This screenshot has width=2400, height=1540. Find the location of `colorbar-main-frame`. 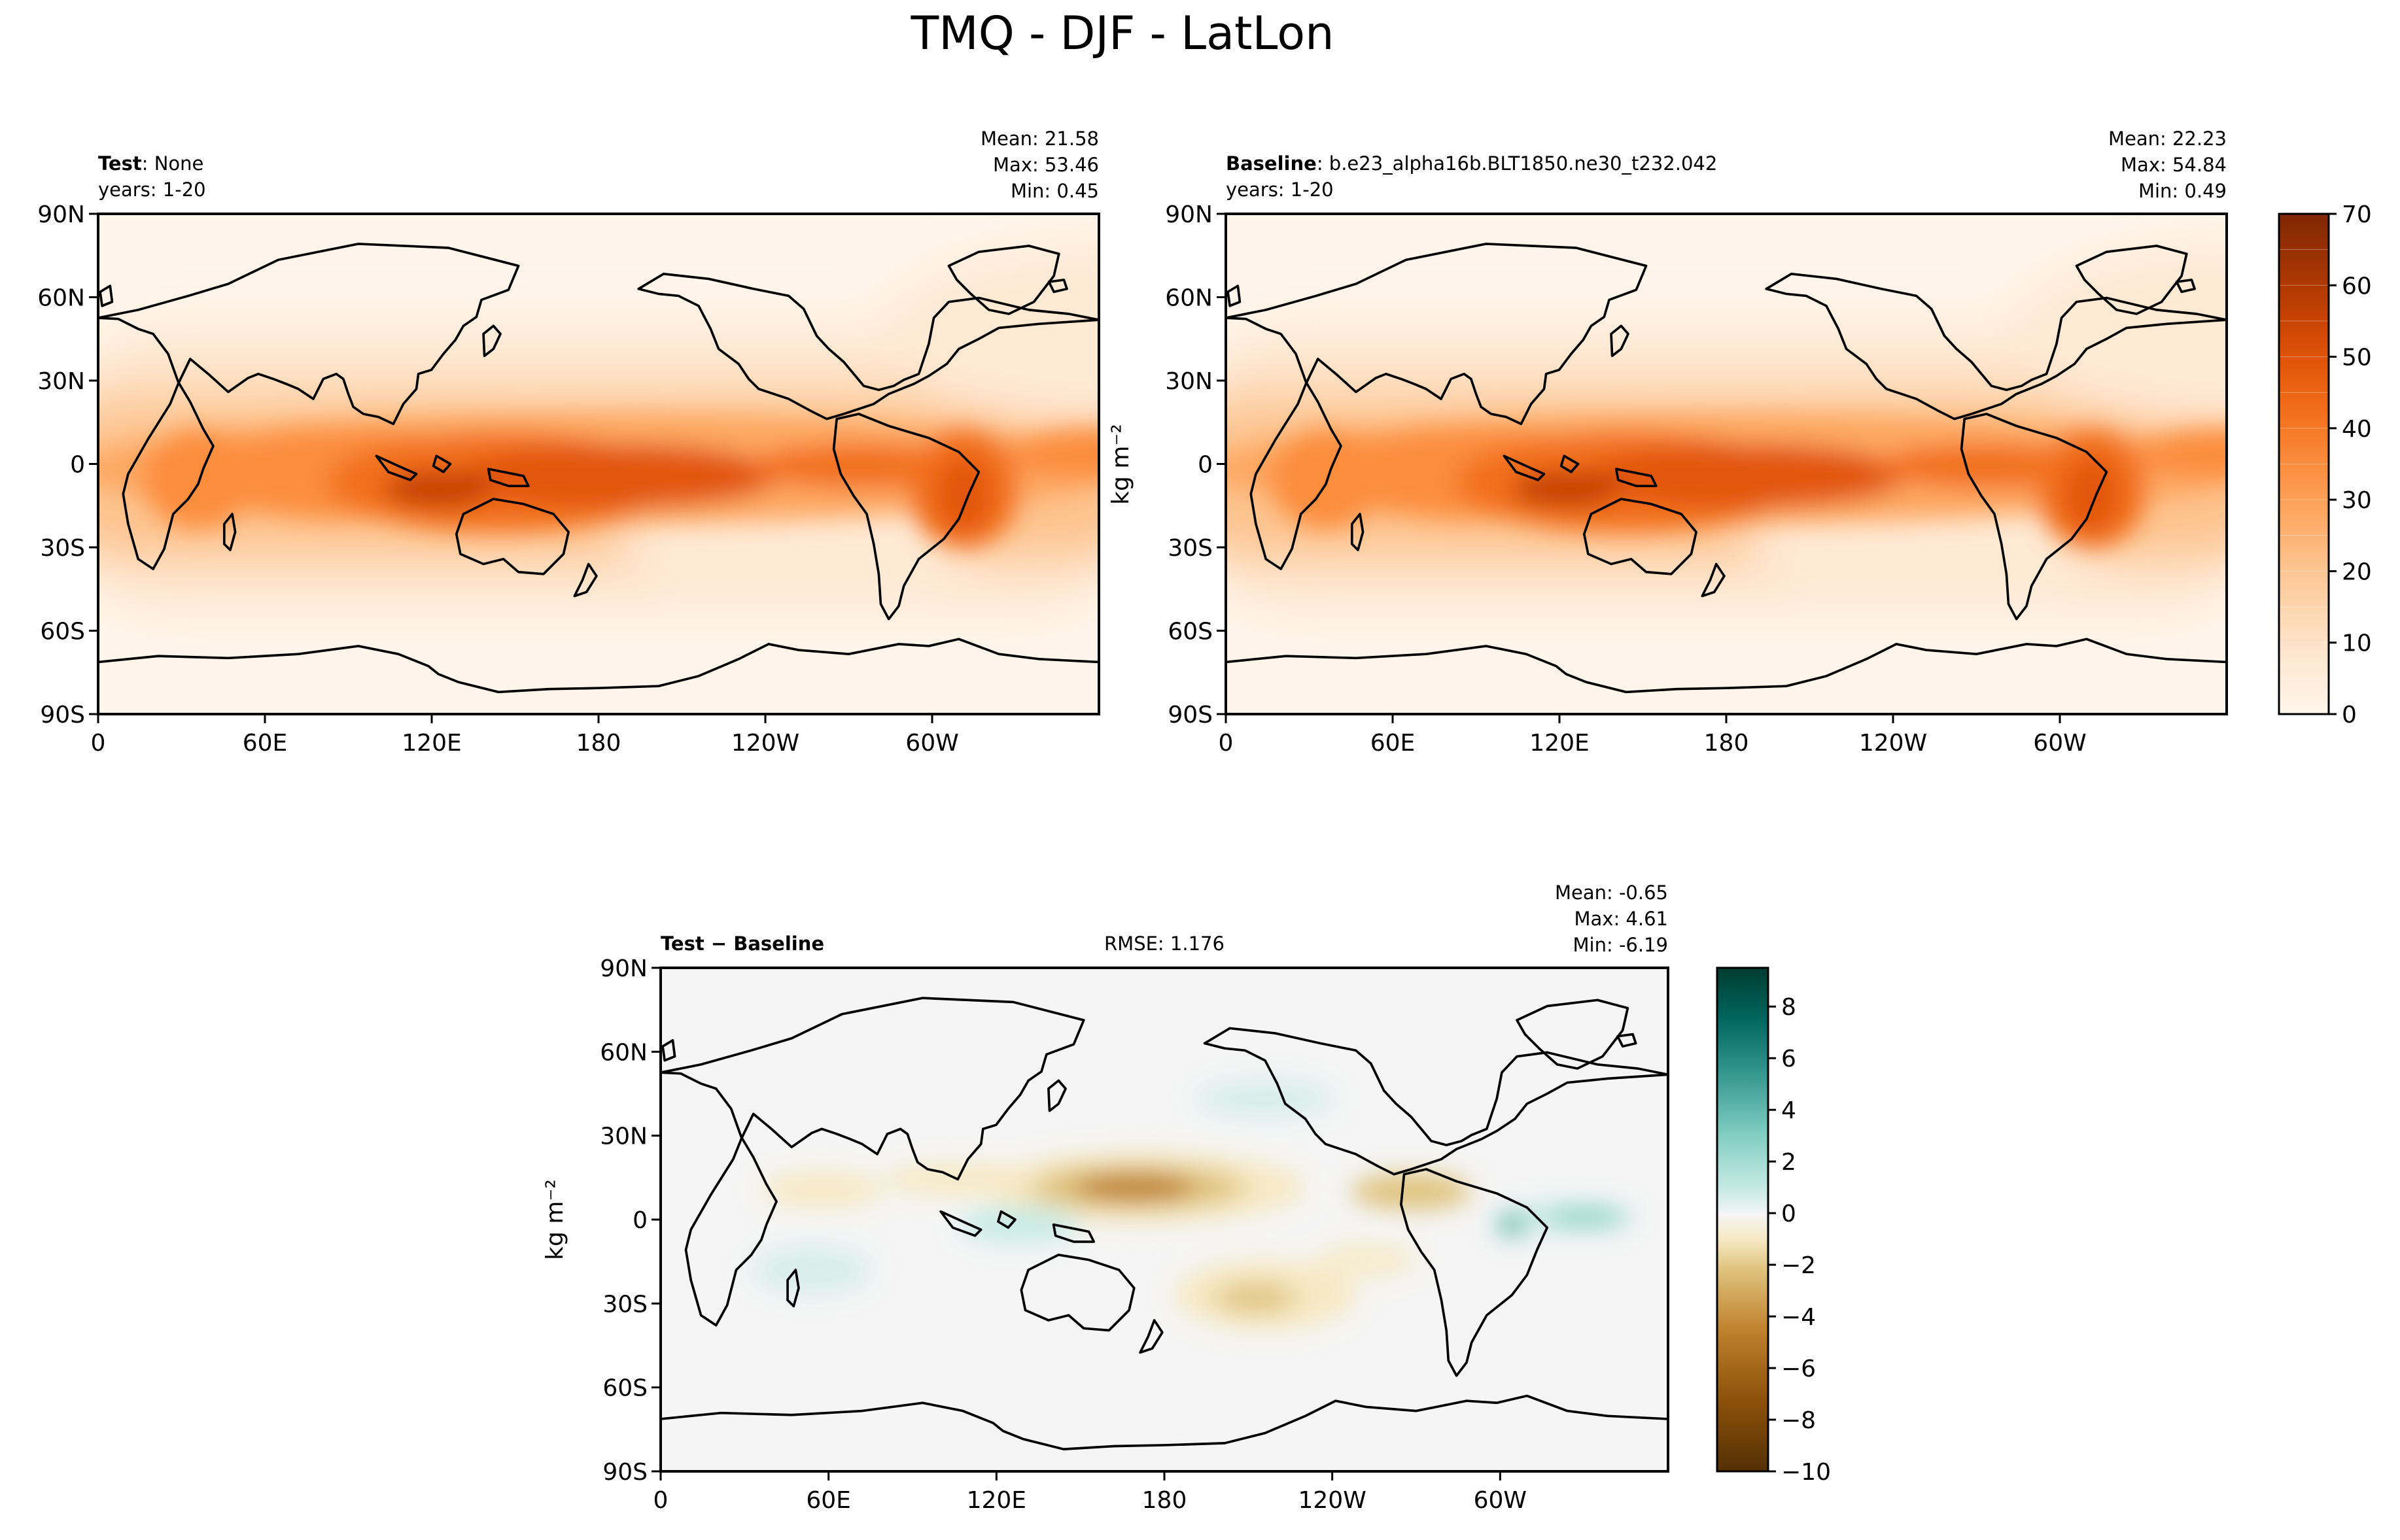

colorbar-main-frame is located at coordinates (2304, 464).